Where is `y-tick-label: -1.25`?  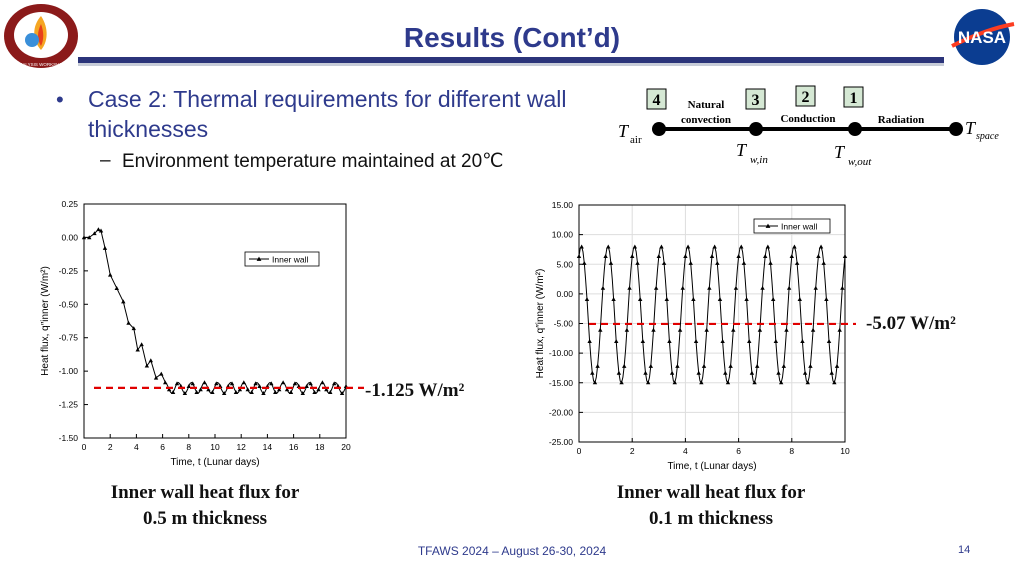
y-tick-label: -1.25 is located at coordinates (69, 405).